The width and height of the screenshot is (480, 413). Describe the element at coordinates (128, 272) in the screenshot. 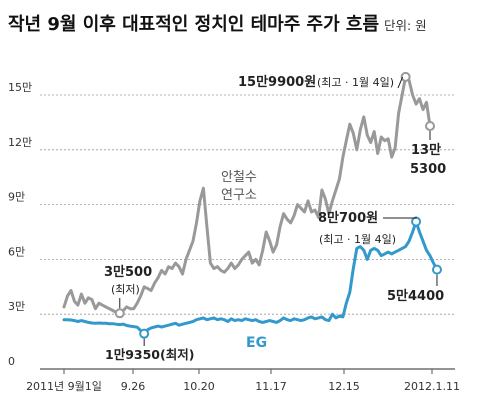

I see `ahn-min-value-label: 3만500` at that location.